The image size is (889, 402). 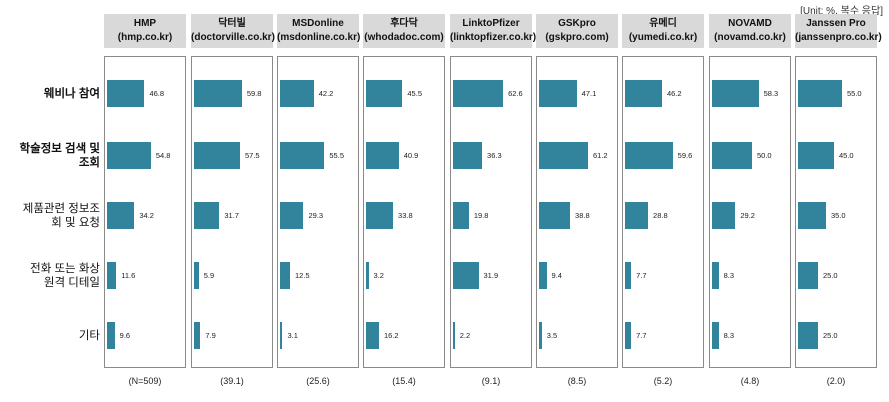 I want to click on series-header: HMP (hmp.co.kr), so click(x=145, y=31).